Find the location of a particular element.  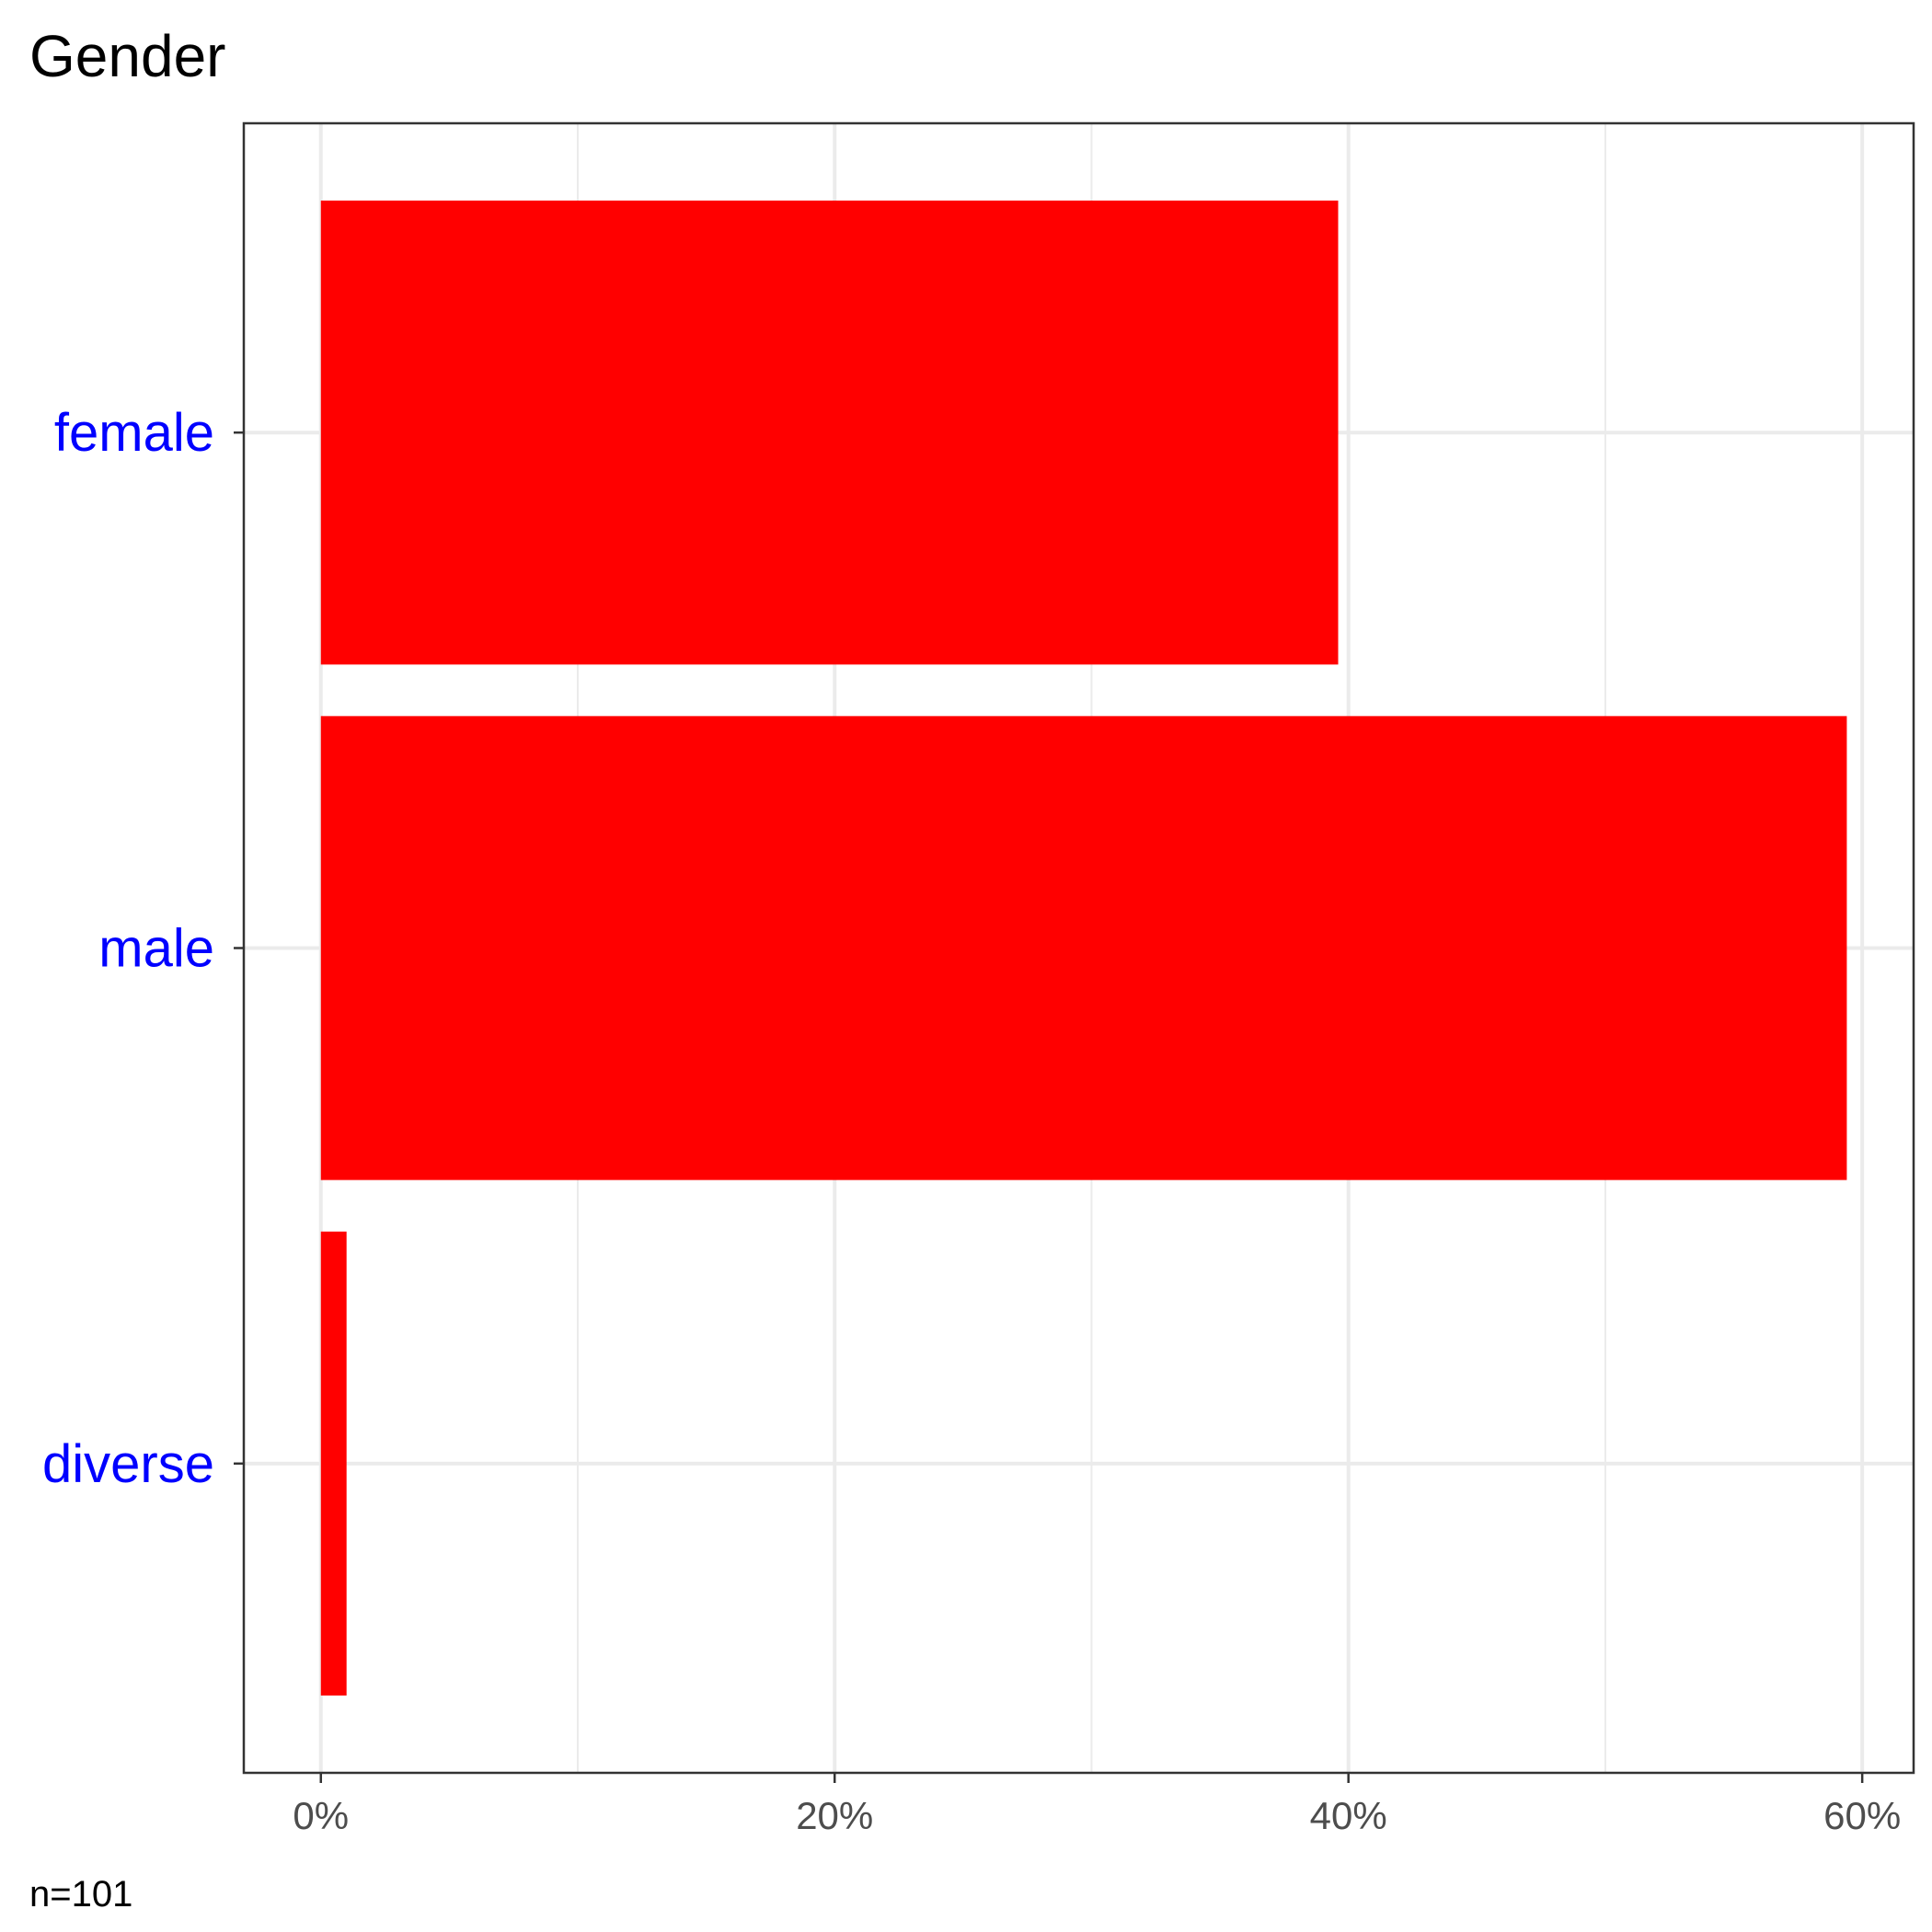

chart-title: Gender is located at coordinates (127, 56).